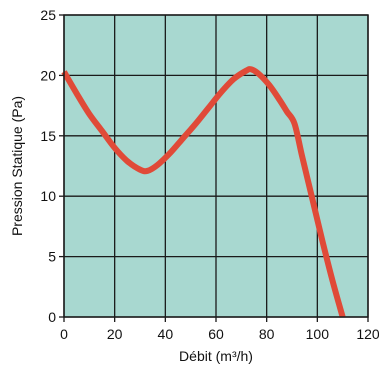 The height and width of the screenshot is (367, 379). Describe the element at coordinates (64, 334) in the screenshot. I see `x-tick-label: 0` at that location.